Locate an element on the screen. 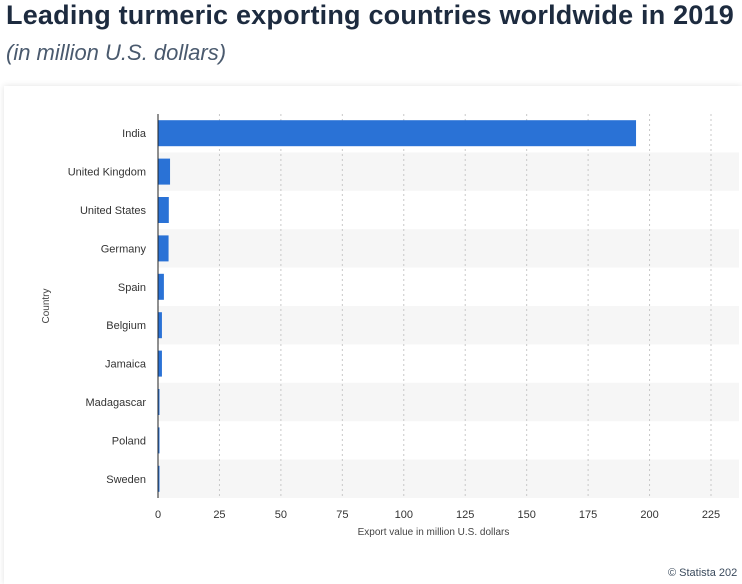 The width and height of the screenshot is (742, 584). x-tick-label: 125 is located at coordinates (465, 515).